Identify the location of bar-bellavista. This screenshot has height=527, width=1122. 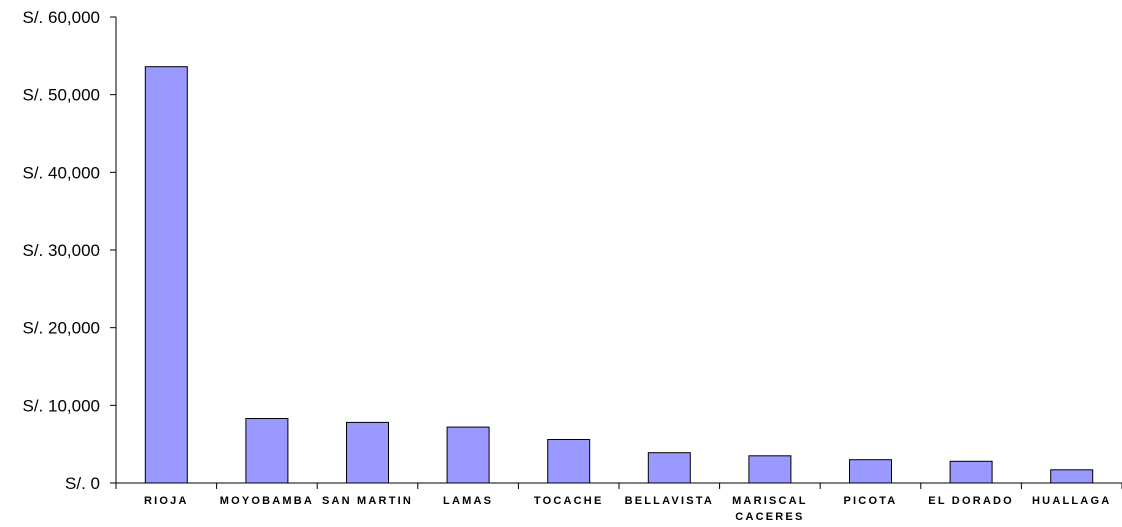
(669, 468).